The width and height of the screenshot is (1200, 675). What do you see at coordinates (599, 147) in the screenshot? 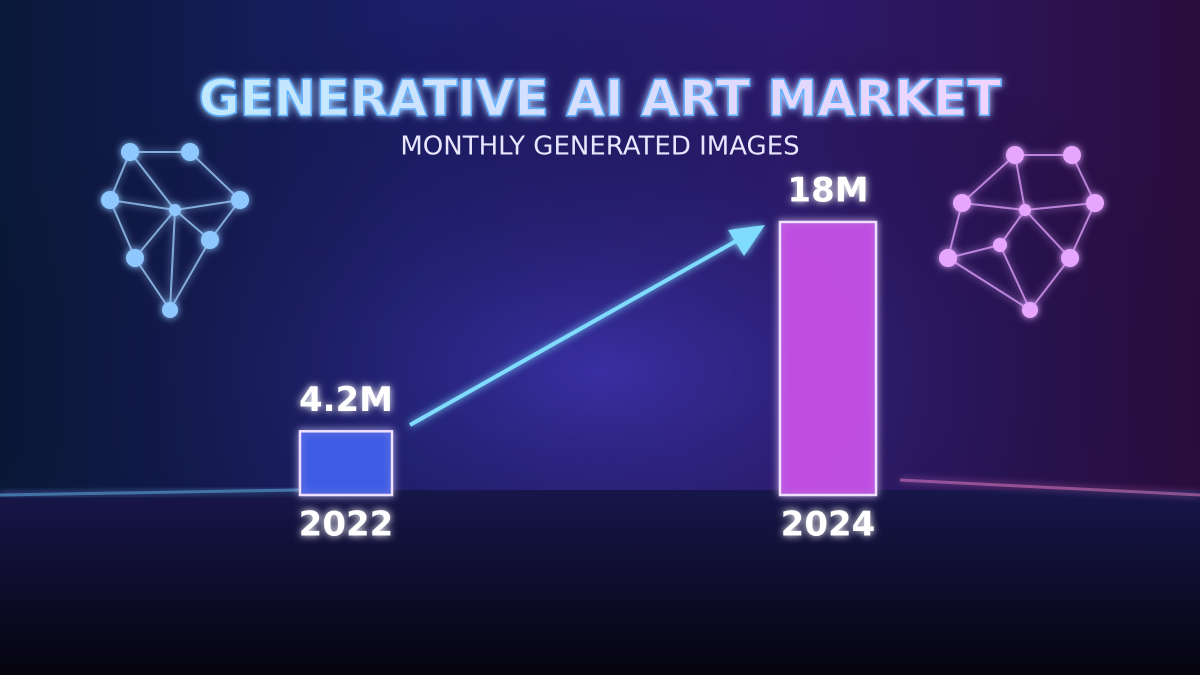
I see `chart-subtitle: MONTHLY GENERATED IMAGES` at bounding box center [599, 147].